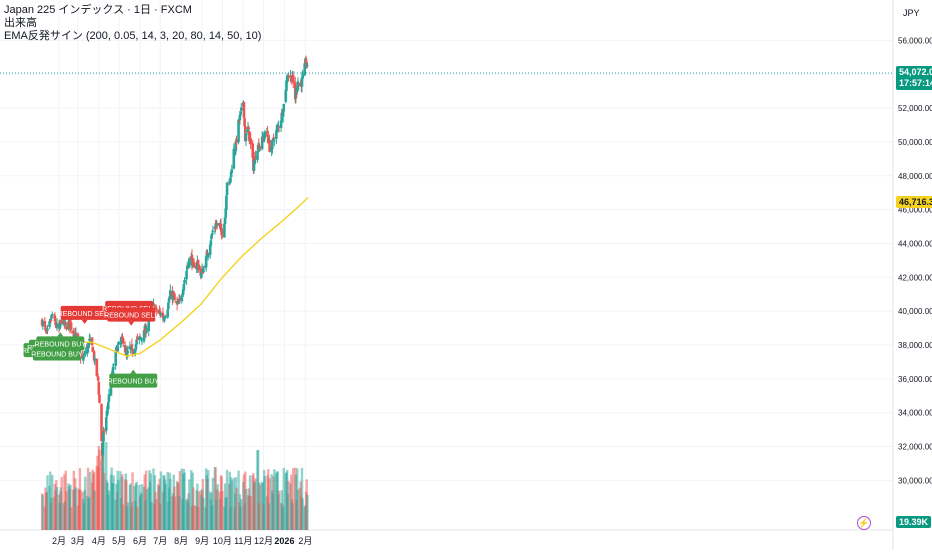 The height and width of the screenshot is (555, 932). I want to click on x-tick-label: 7月, so click(160, 541).